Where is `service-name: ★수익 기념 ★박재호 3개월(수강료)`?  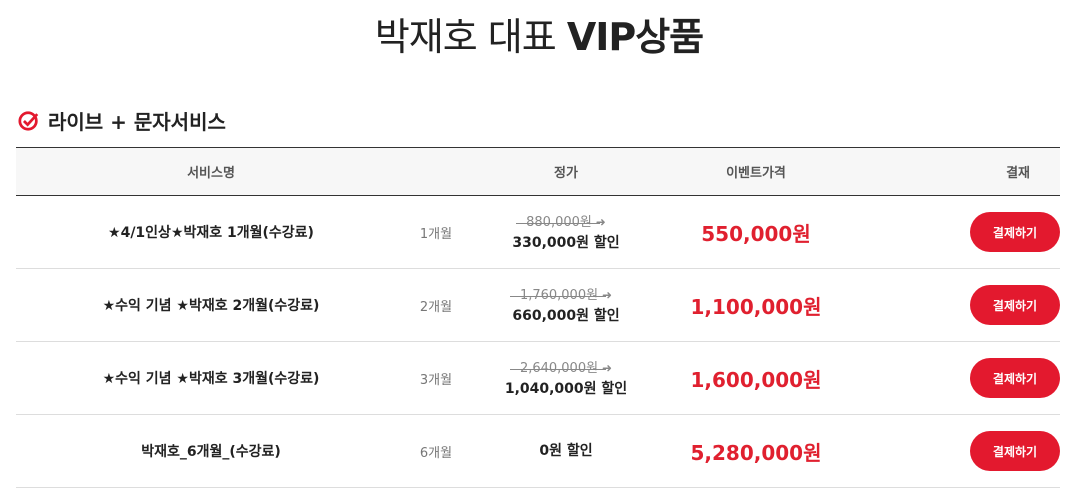
service-name: ★수익 기념 ★박재호 3개월(수강료) is located at coordinates (211, 379).